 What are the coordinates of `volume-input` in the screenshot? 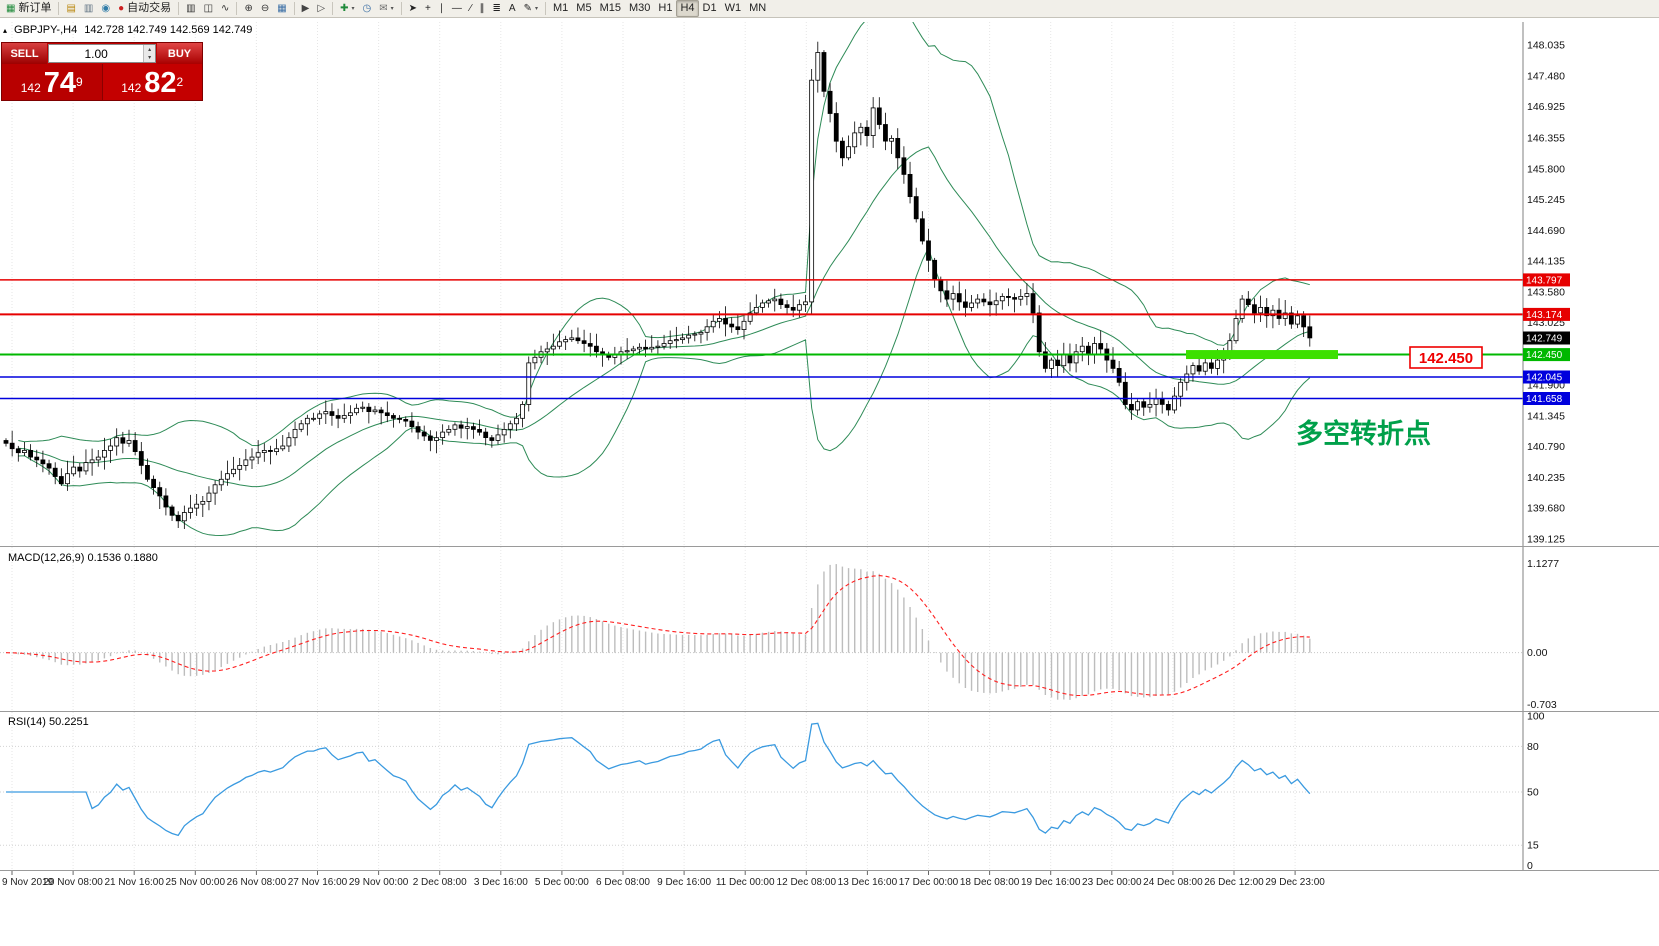 It's located at (96, 53).